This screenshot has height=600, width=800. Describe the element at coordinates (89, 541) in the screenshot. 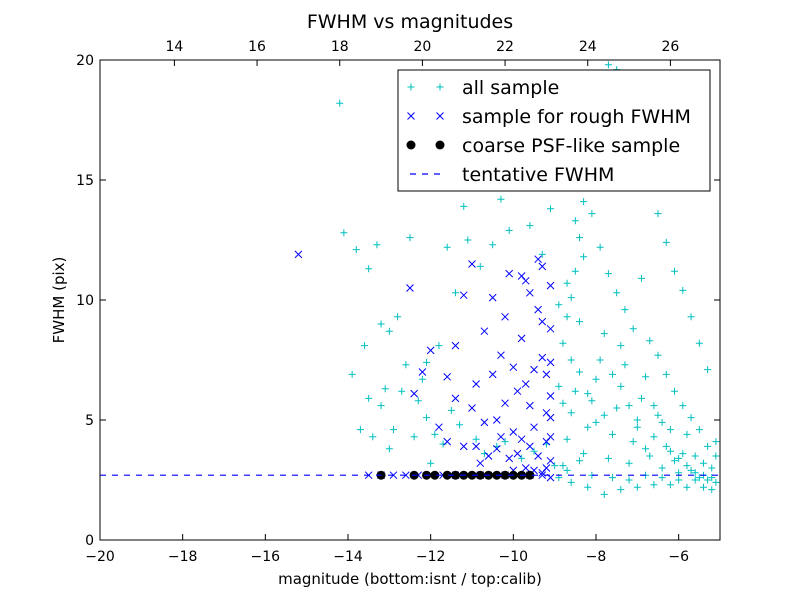

I see `y-tick-label: 0` at that location.